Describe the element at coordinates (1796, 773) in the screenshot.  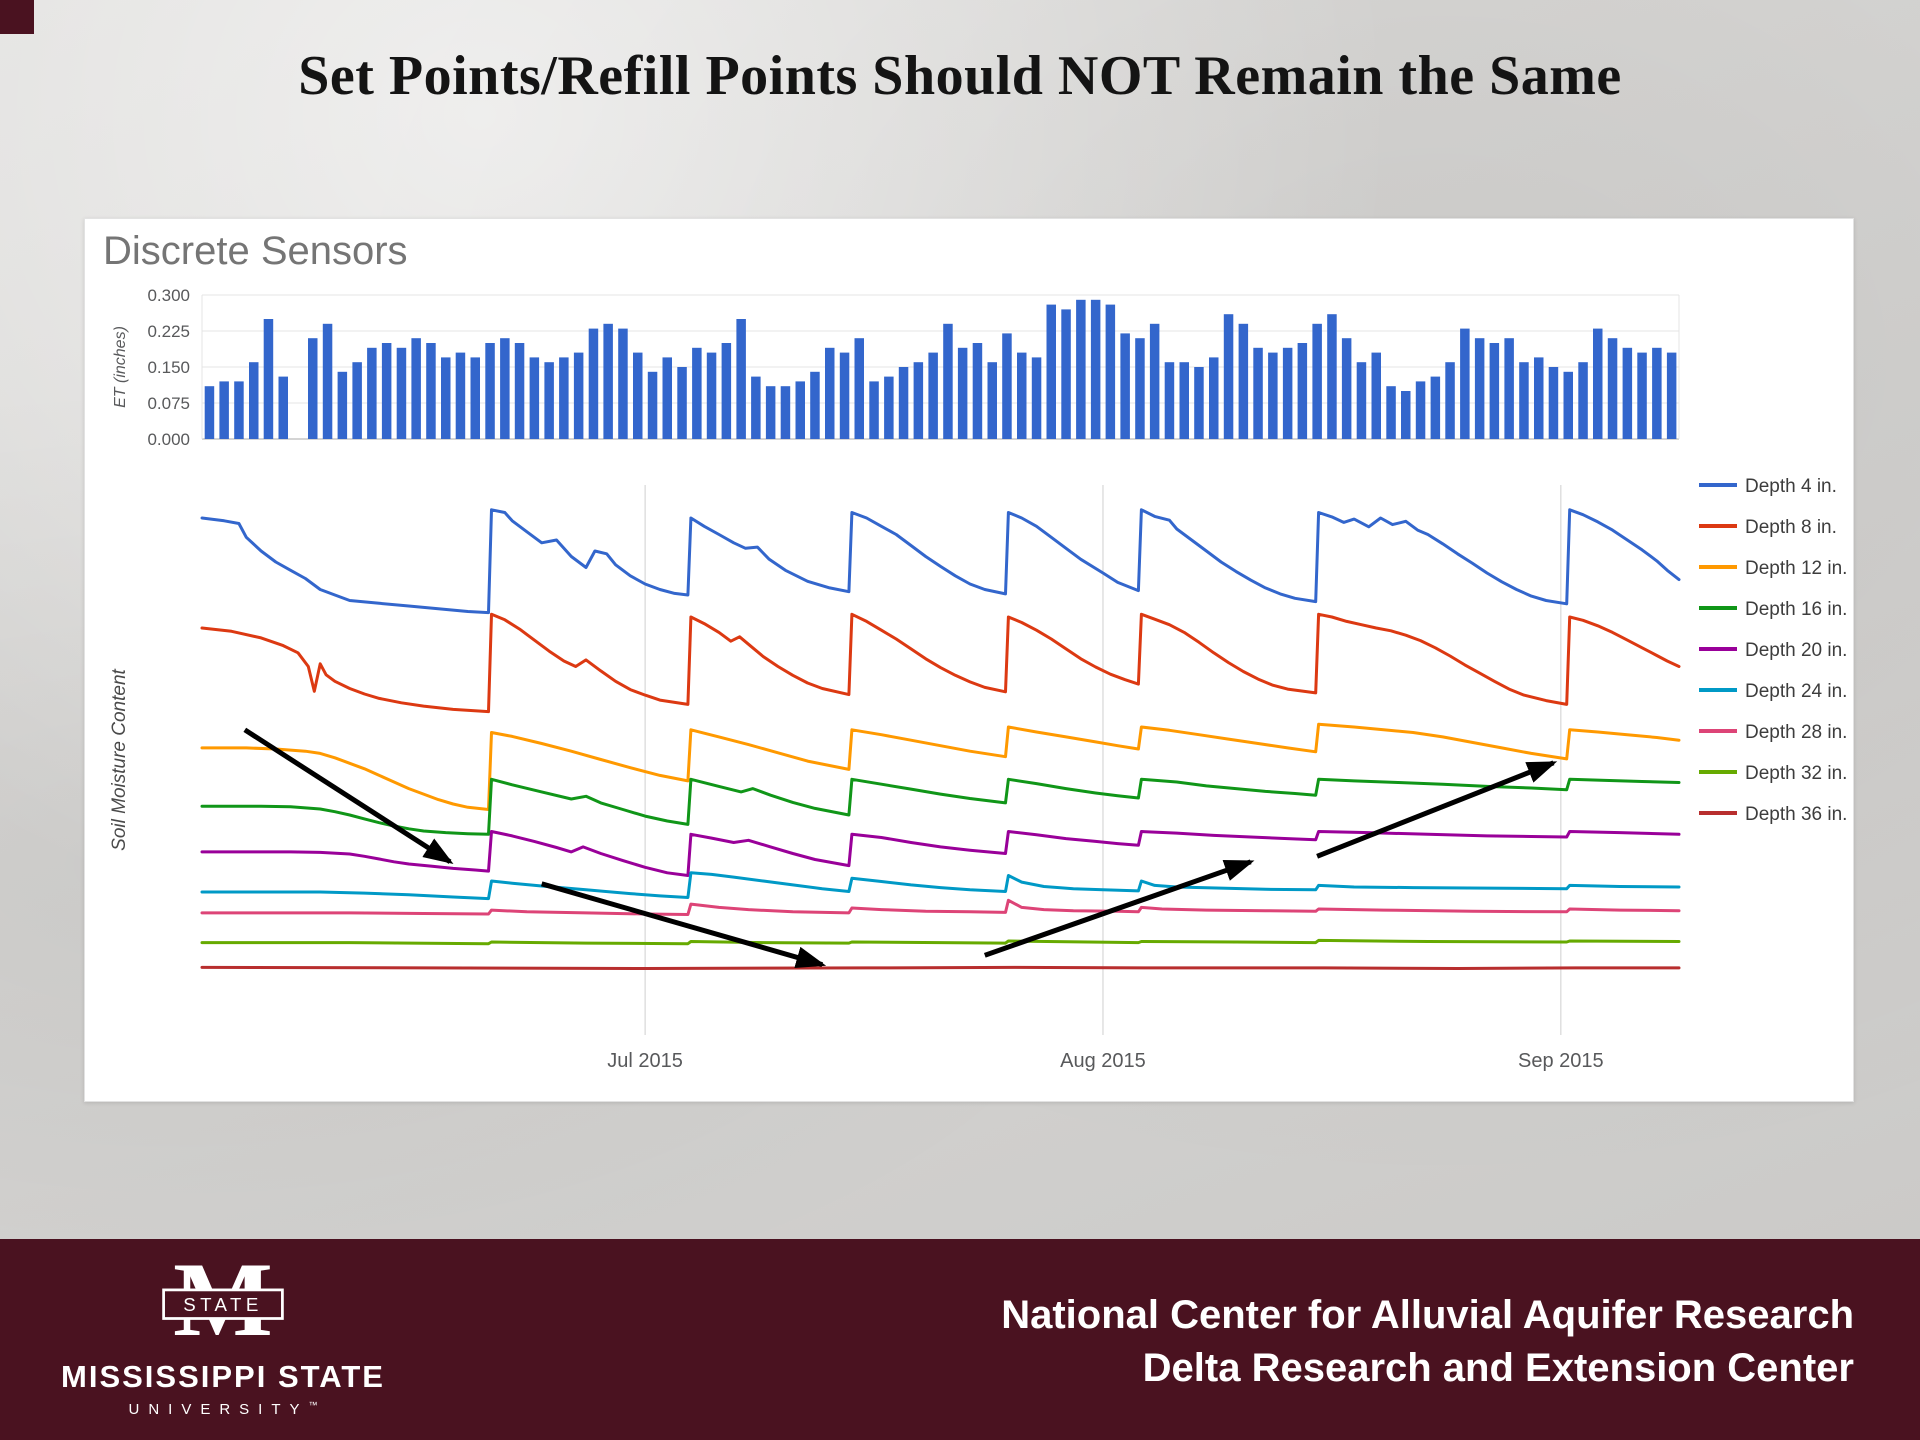
I see `svg-text: Depth 32 in.` at that location.